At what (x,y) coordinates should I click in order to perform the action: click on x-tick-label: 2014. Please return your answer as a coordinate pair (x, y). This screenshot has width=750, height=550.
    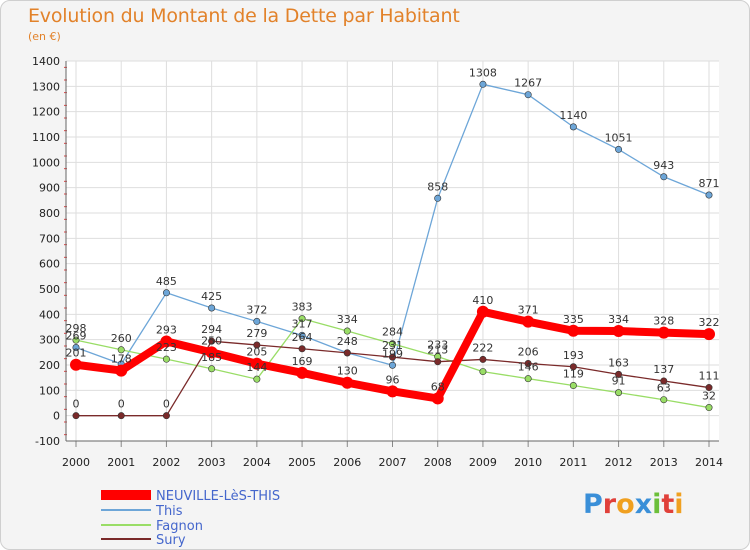
    Looking at the image, I should click on (709, 462).